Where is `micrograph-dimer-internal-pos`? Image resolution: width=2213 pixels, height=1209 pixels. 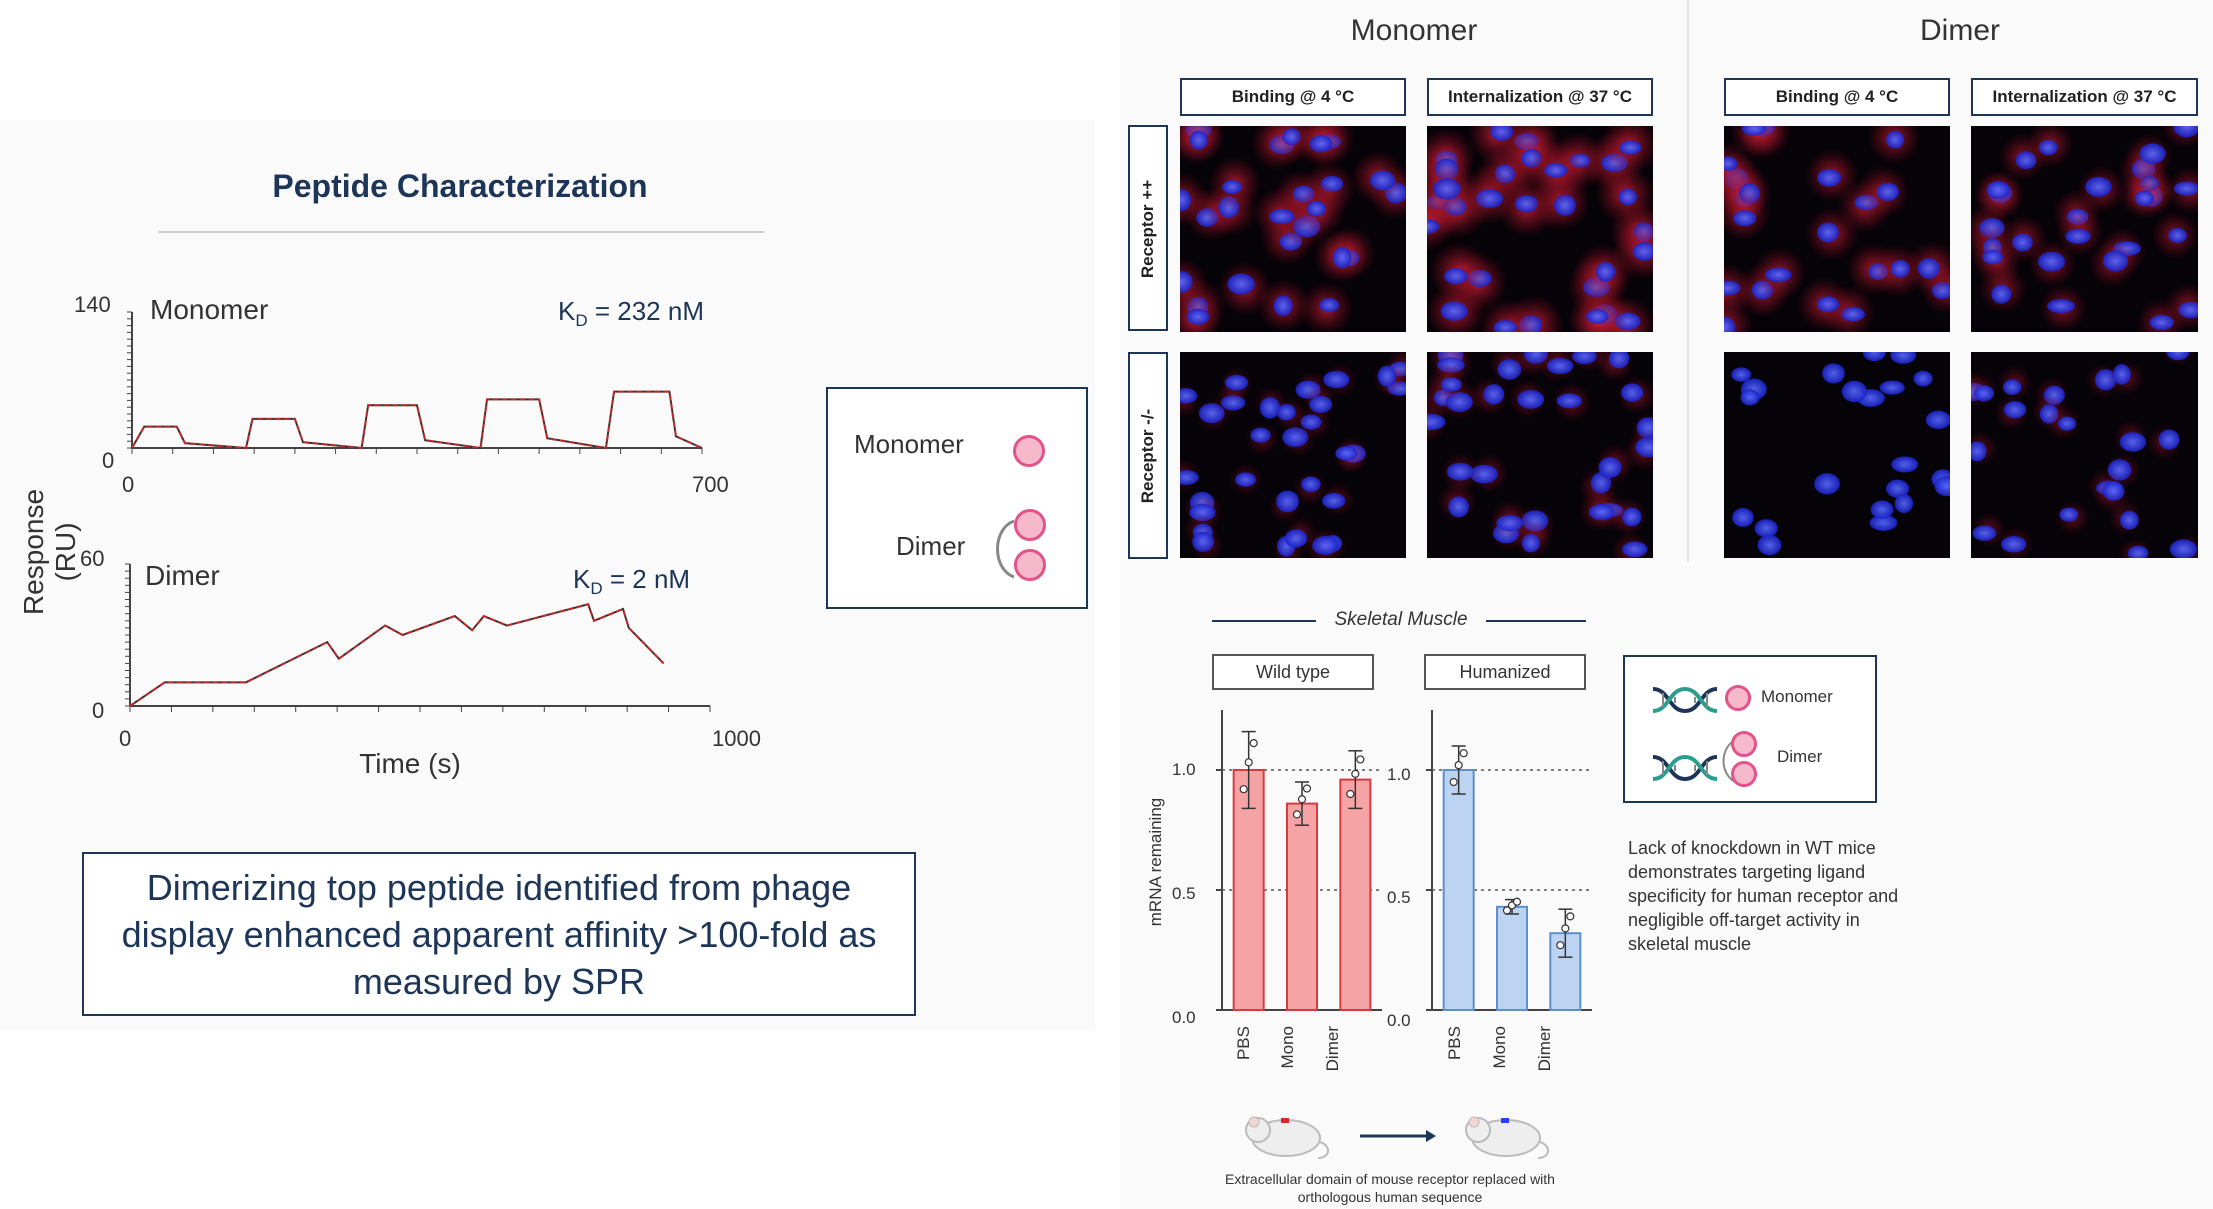
micrograph-dimer-internal-pos is located at coordinates (2084, 229).